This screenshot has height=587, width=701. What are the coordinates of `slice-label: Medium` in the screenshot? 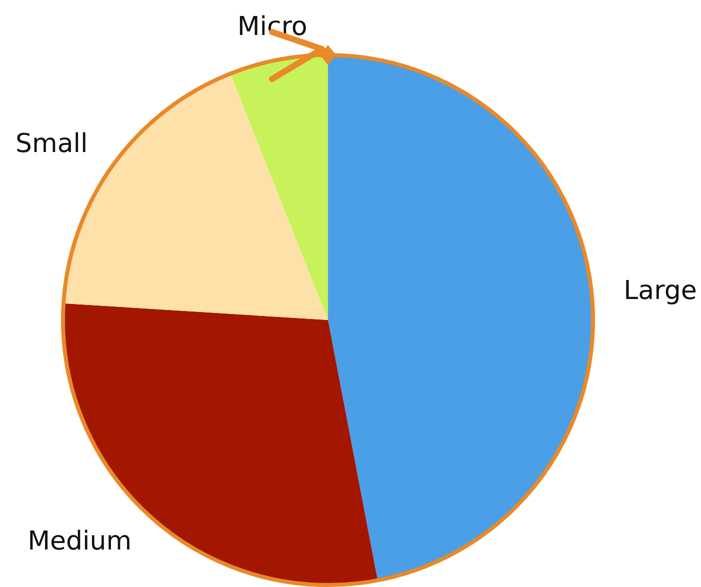 It's located at (80, 541).